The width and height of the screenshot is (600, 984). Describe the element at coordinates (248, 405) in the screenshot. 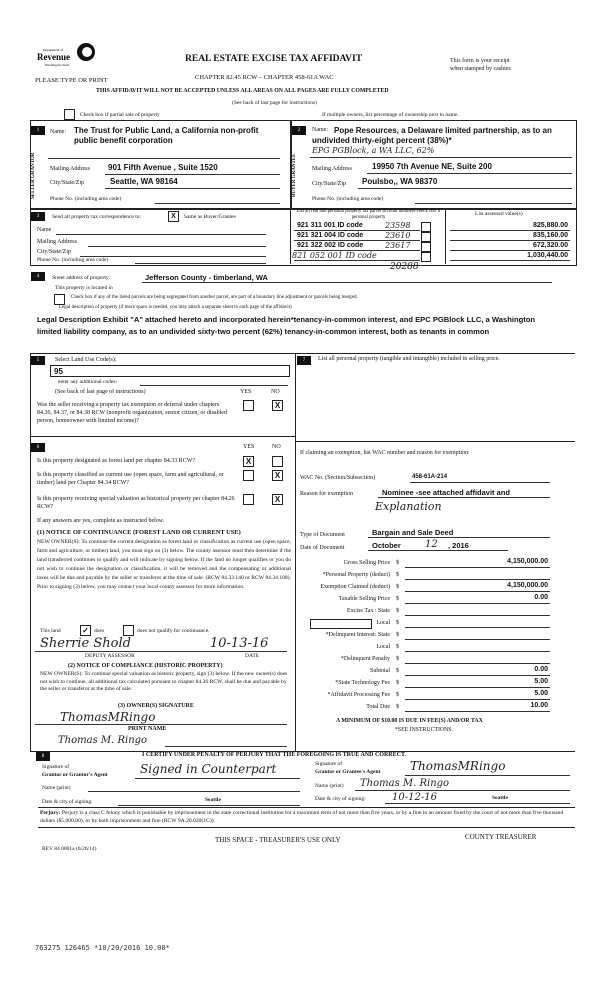

I see `seller-exemption-yes-checkbox` at that location.